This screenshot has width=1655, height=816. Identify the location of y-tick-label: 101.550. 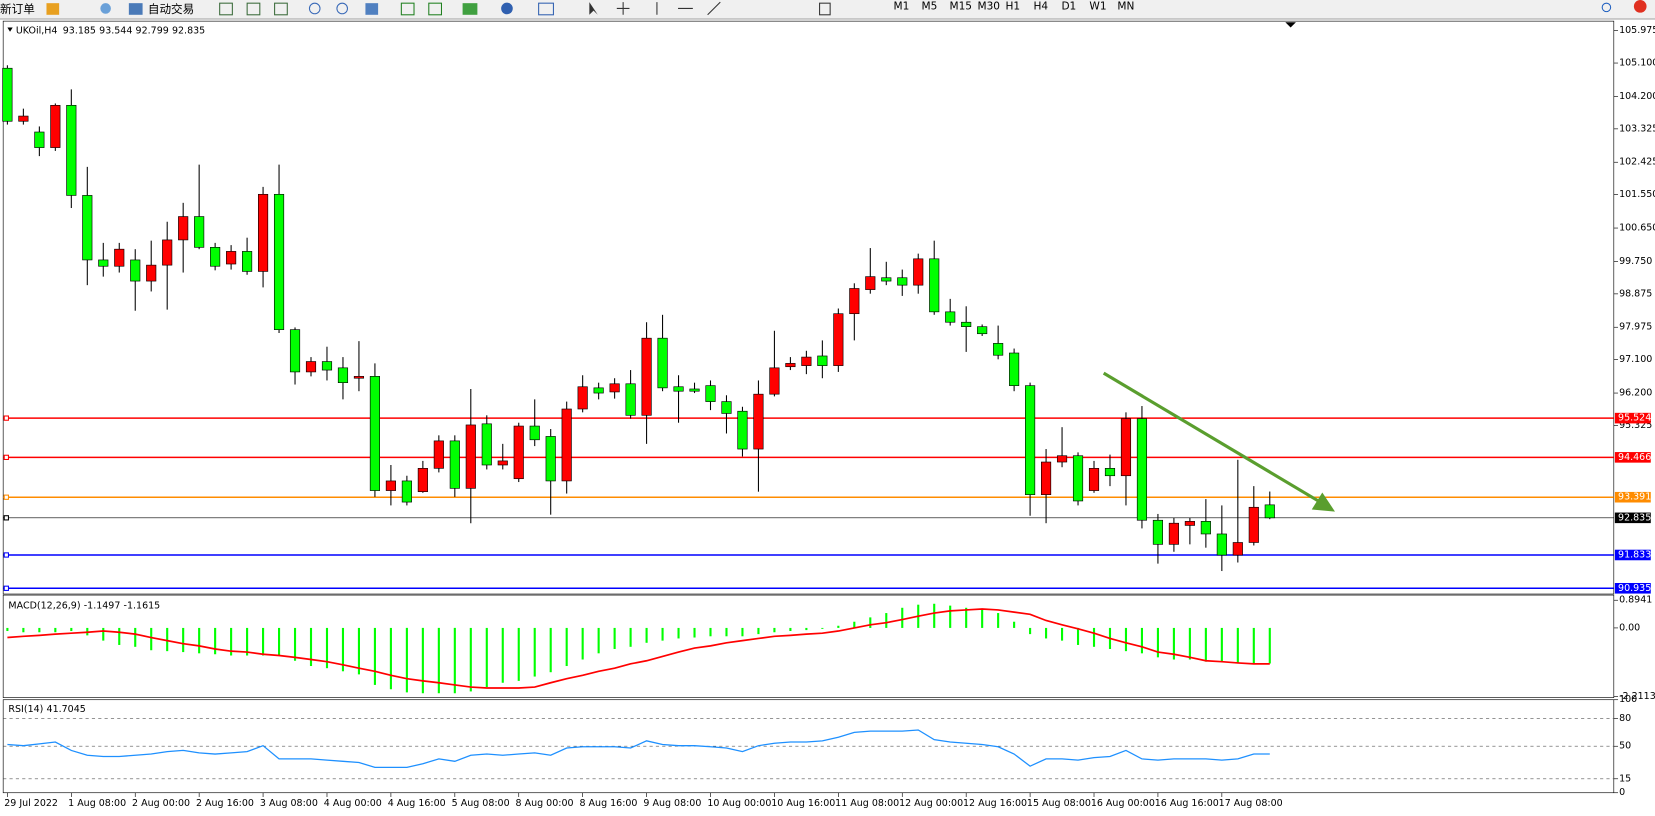
(1637, 194).